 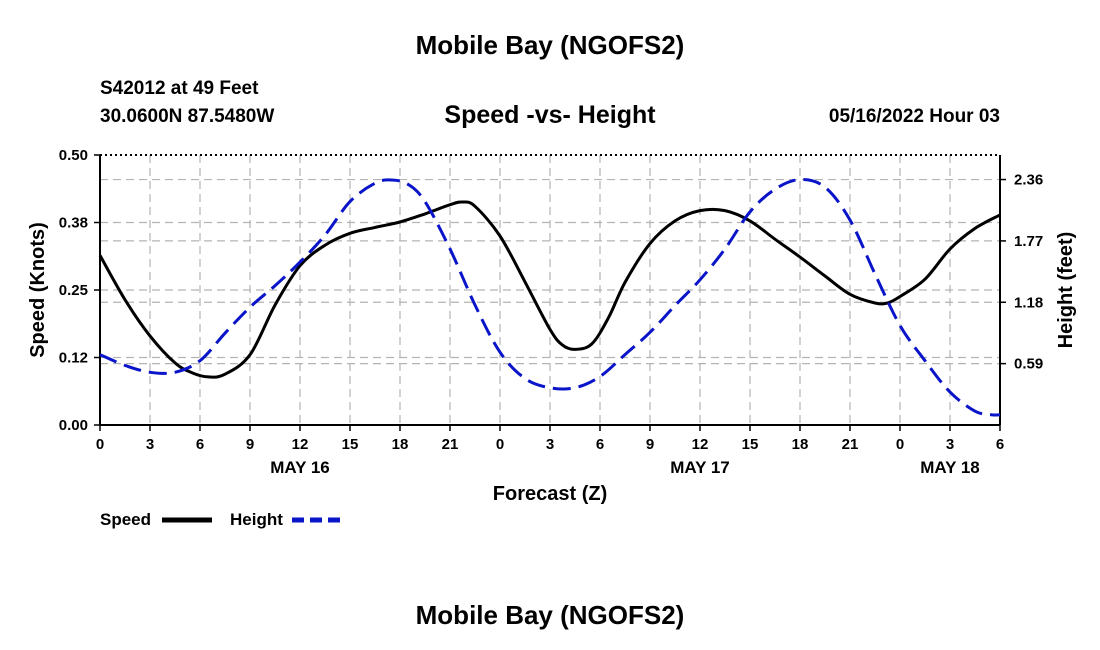 I want to click on legend: Speed Height, so click(x=221, y=519).